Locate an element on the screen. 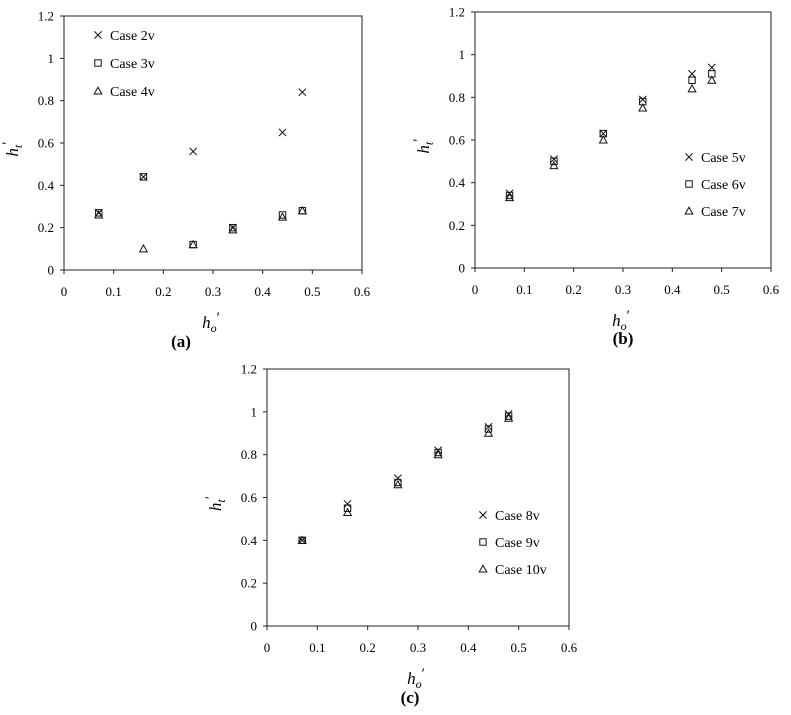  legend: Case 2v Case 3v Case 4v is located at coordinates (124, 64).